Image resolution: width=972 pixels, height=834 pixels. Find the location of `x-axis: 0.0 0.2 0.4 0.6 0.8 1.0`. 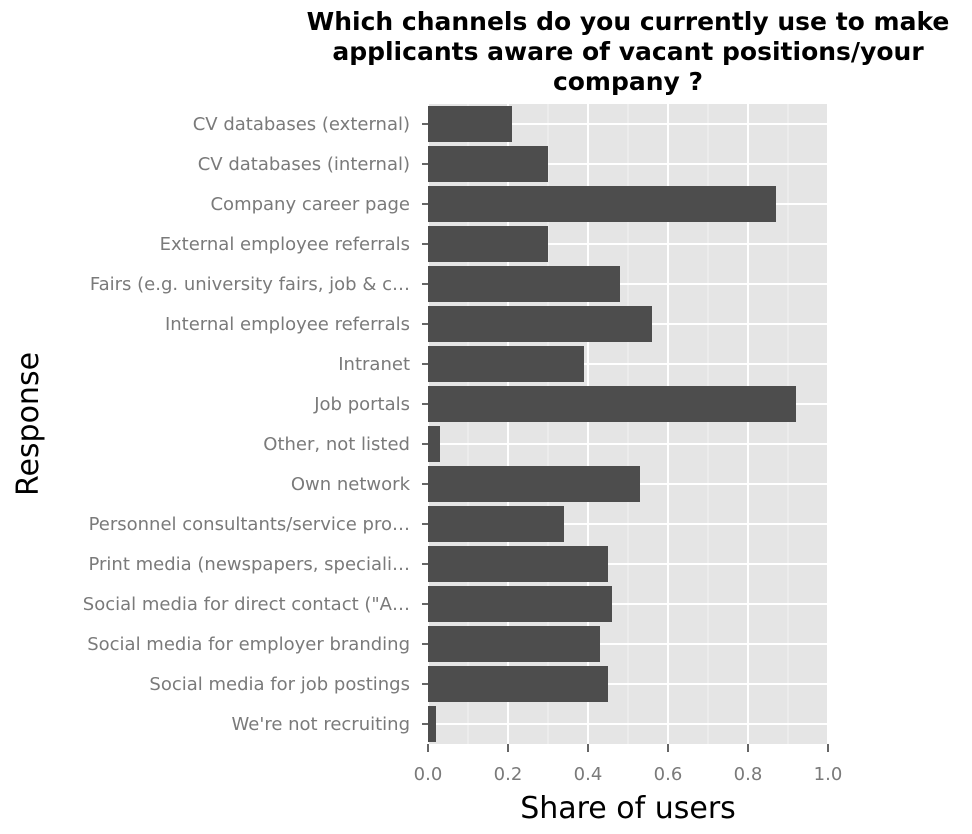

x-axis: 0.0 0.2 0.4 0.6 0.8 1.0 is located at coordinates (628, 764).